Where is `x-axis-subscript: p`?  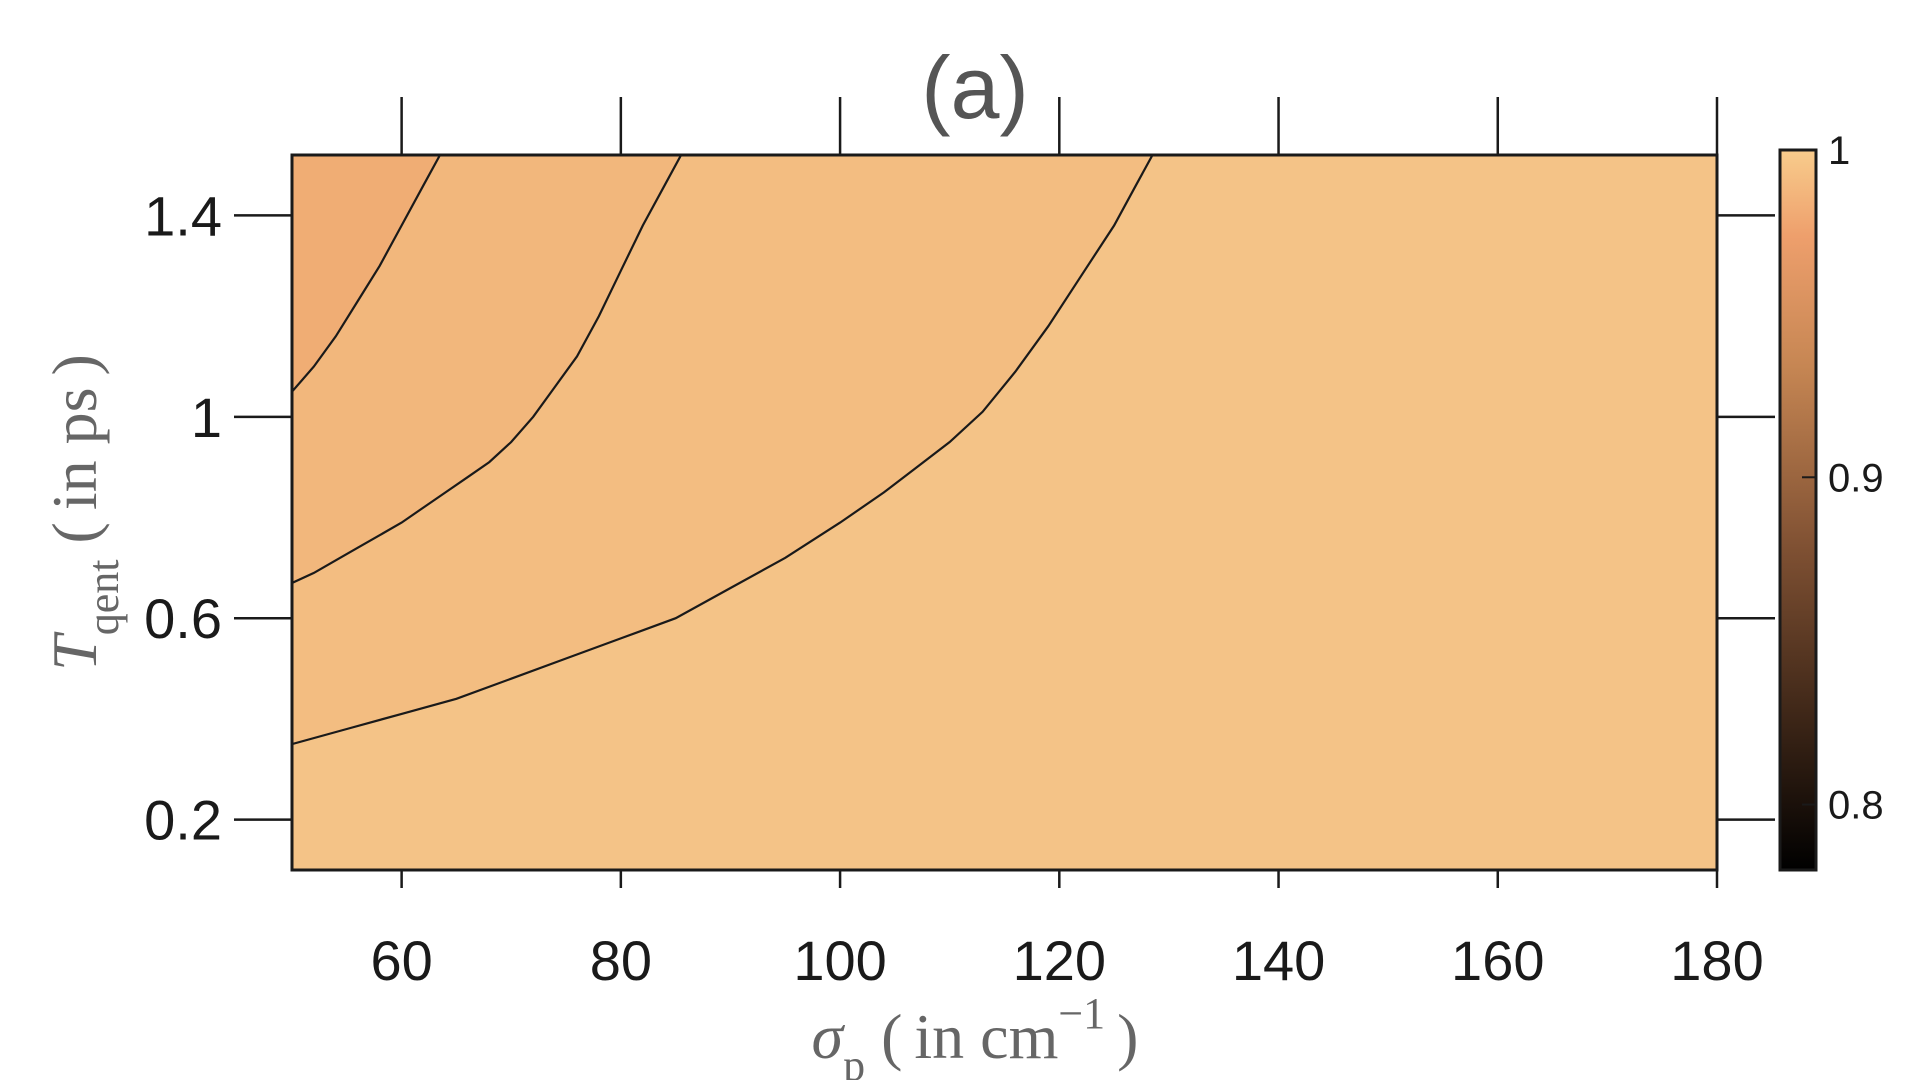
x-axis-subscript: p is located at coordinates (854, 1060).